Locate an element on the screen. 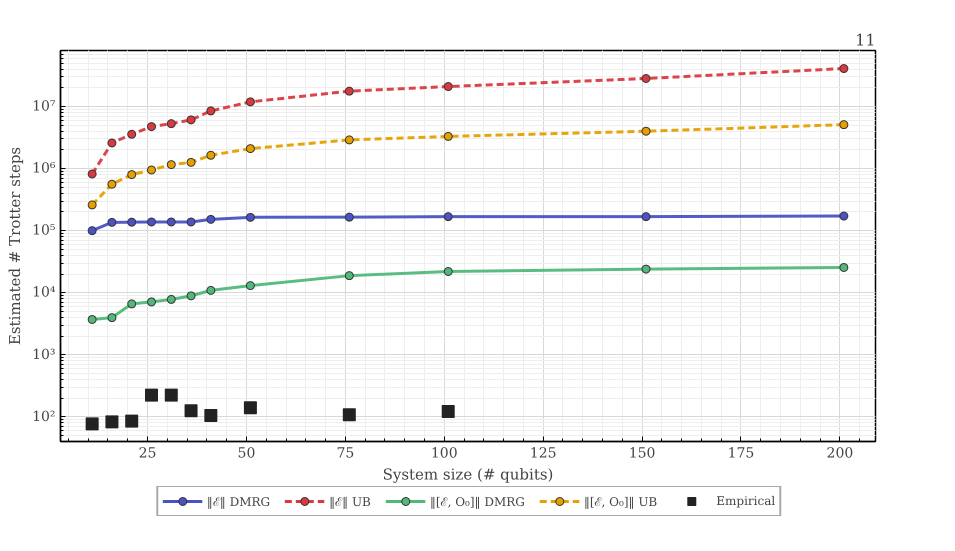  y-tick-label: 10⁶ is located at coordinates (44, 168).